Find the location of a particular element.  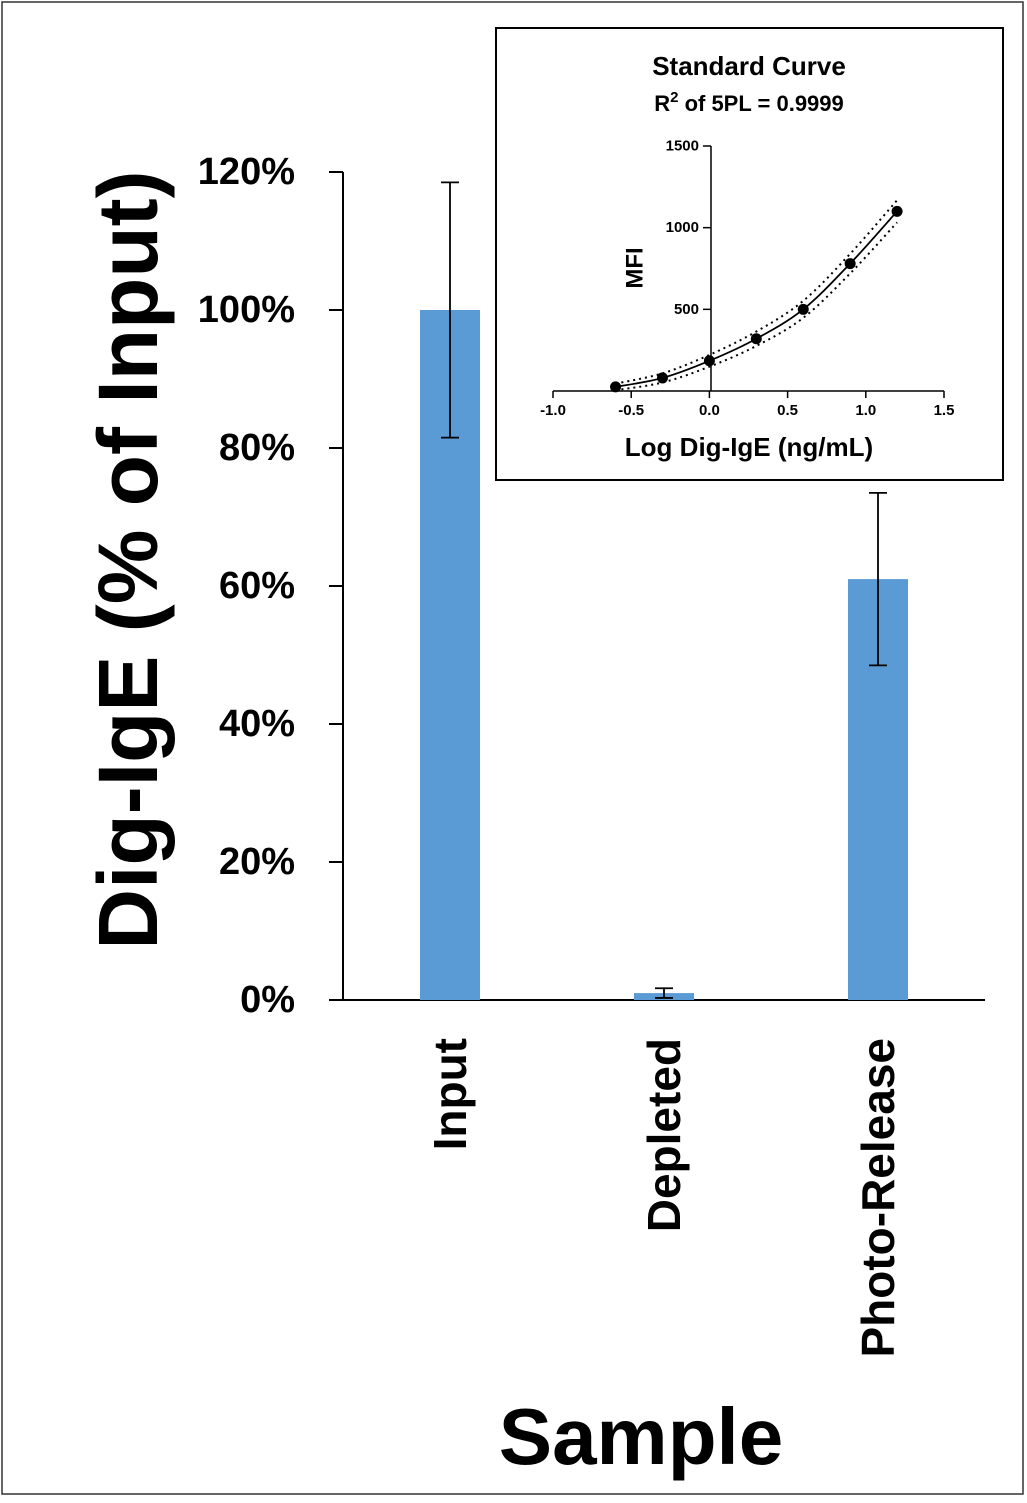

main-y-tick-label: 120% is located at coordinates (246, 172).